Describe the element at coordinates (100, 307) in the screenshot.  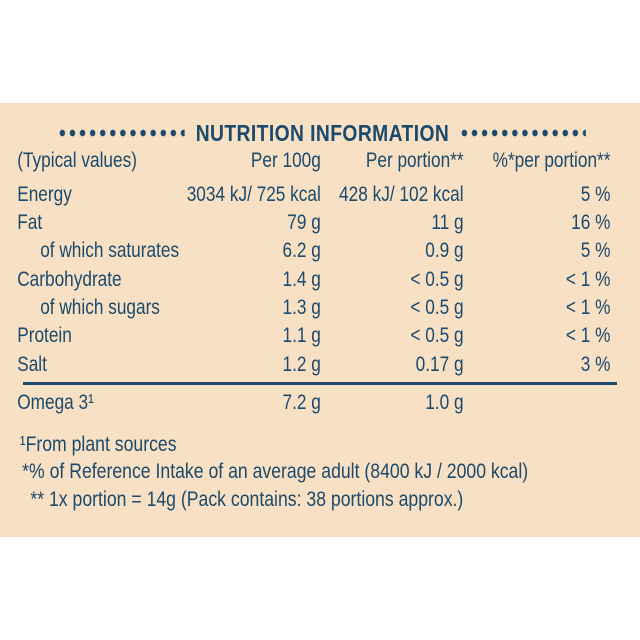
I see `row-label: of which sugars` at that location.